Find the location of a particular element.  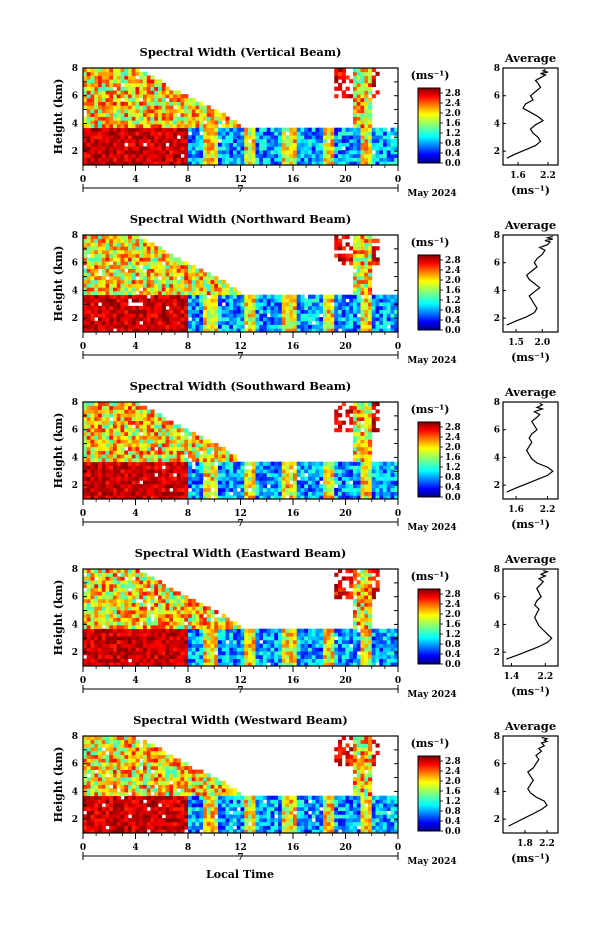

chart-title: Spectral Width (Vertical Beam) is located at coordinates (241, 52).